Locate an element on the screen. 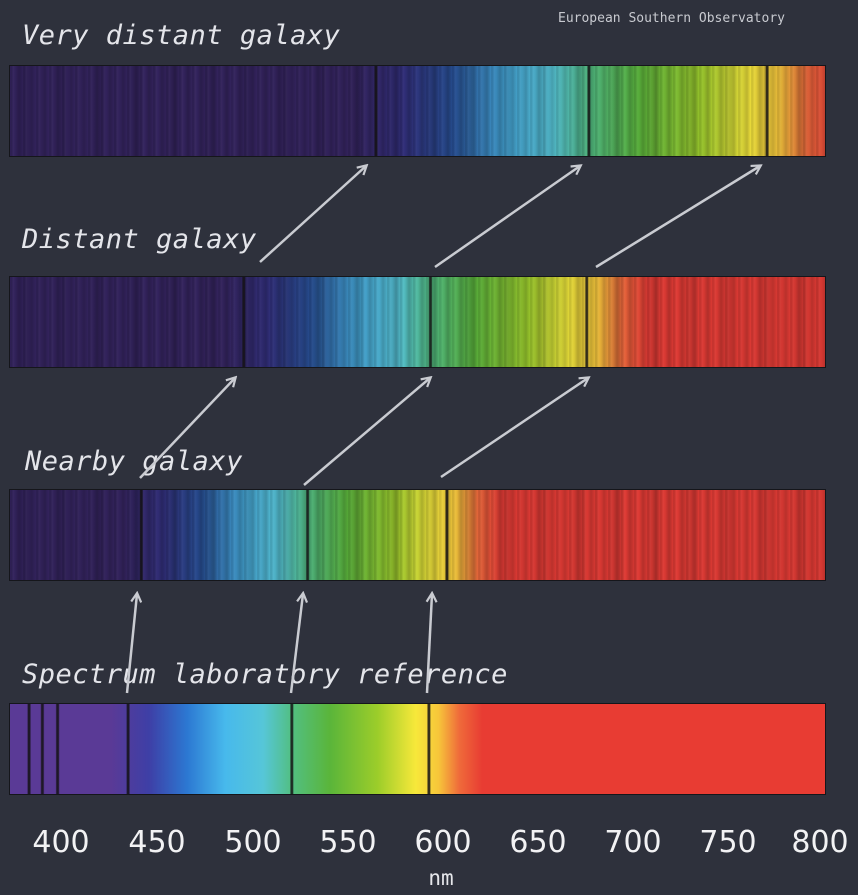 Image resolution: width=858 pixels, height=895 pixels. tick-label: 750 is located at coordinates (728, 842).